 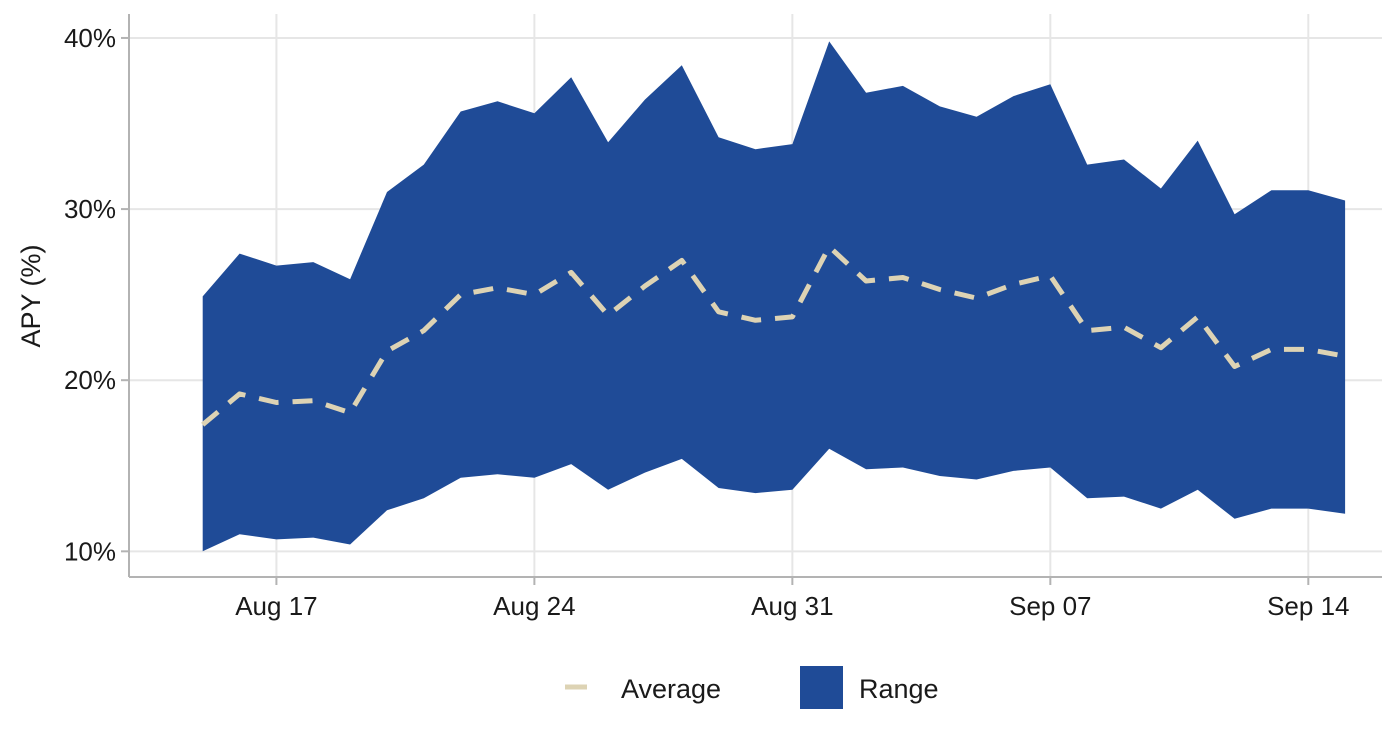 What do you see at coordinates (1050, 606) in the screenshot?
I see `x-tick-label: Sep 07` at bounding box center [1050, 606].